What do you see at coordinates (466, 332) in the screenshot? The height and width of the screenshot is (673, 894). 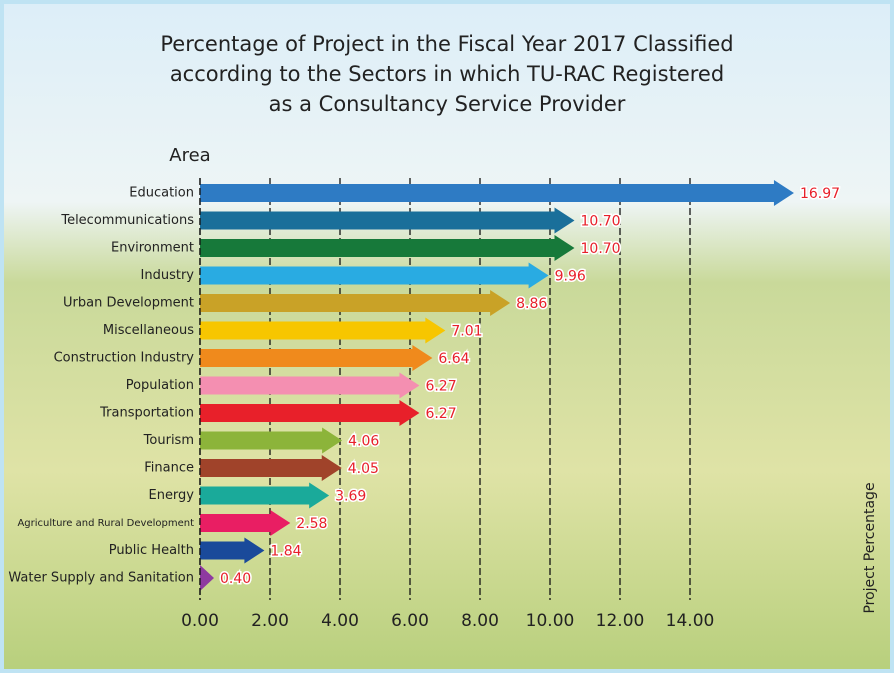 I see `value-label: 7.01` at bounding box center [466, 332].